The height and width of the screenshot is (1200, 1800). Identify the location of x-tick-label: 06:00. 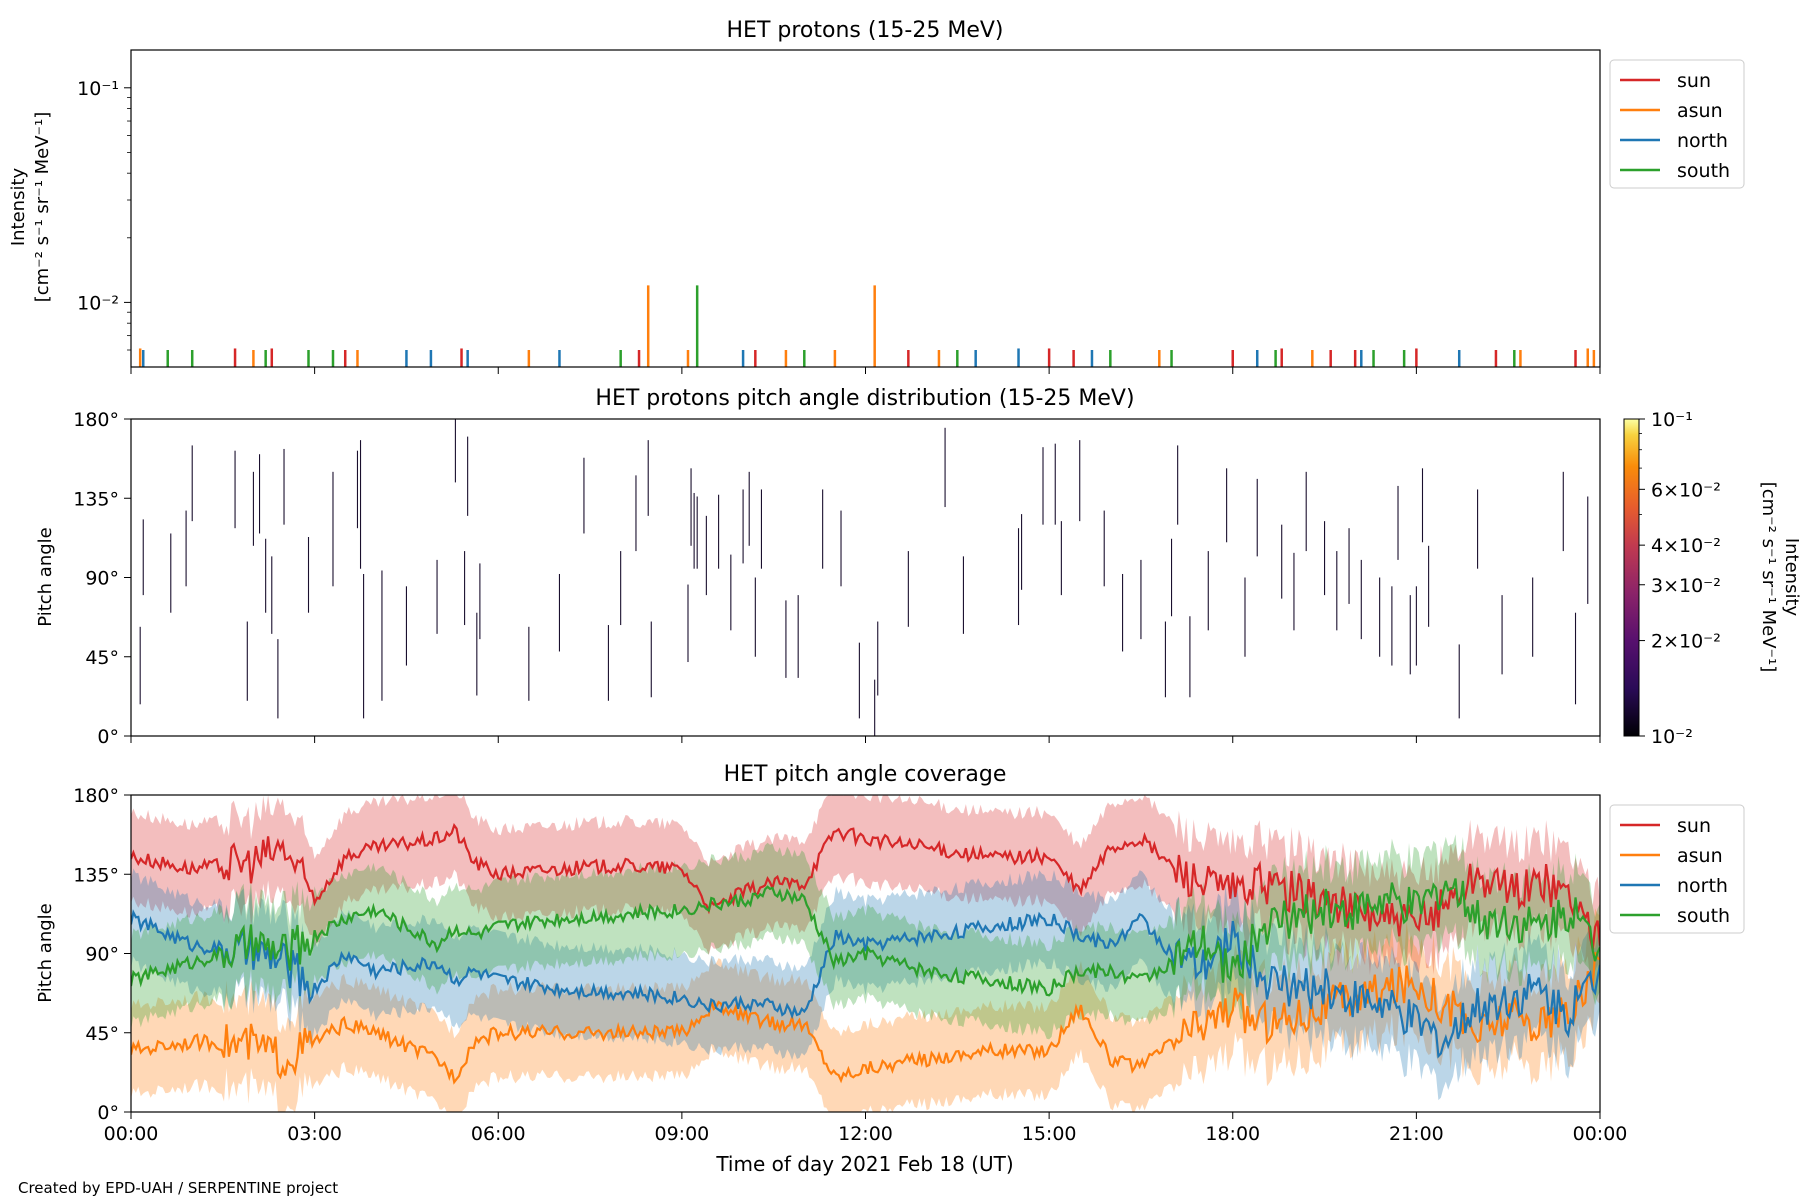
(498, 1134).